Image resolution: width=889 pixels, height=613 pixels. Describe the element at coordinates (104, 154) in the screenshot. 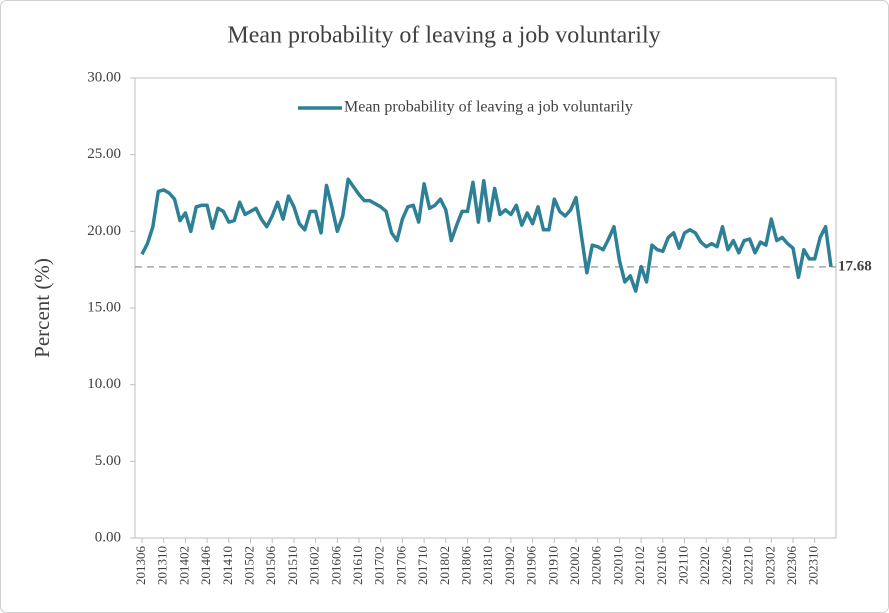

I see `y-tick-label: 25.00` at that location.